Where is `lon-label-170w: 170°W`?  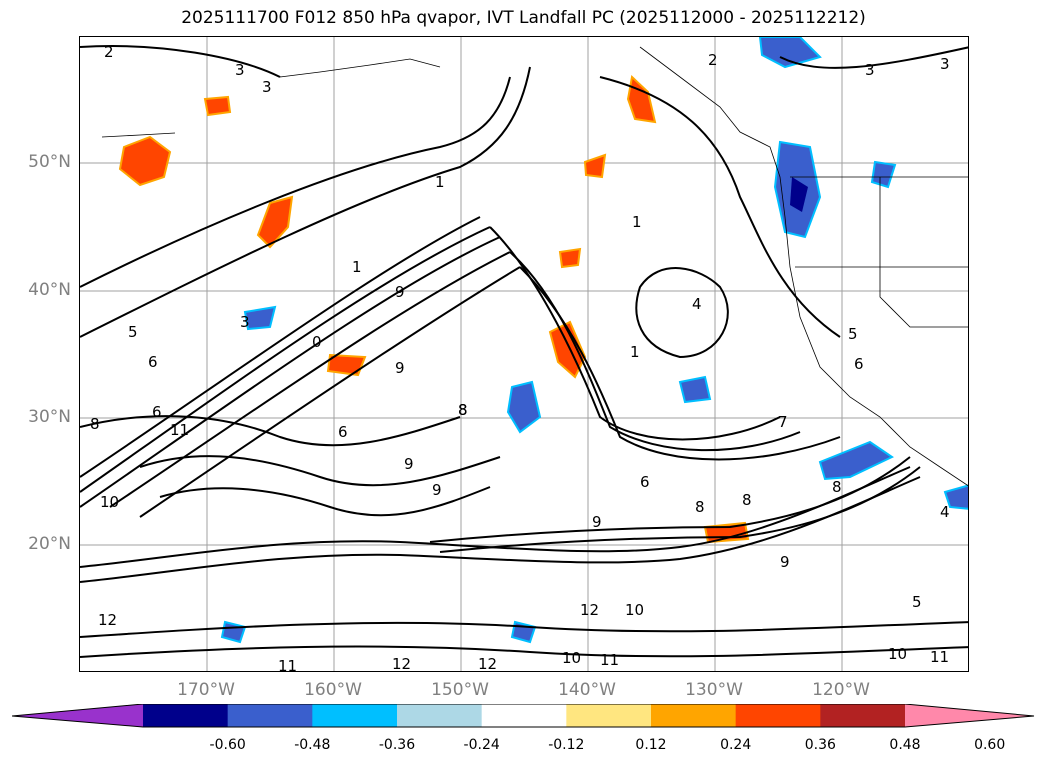 lon-label-170w: 170°W is located at coordinates (206, 690).